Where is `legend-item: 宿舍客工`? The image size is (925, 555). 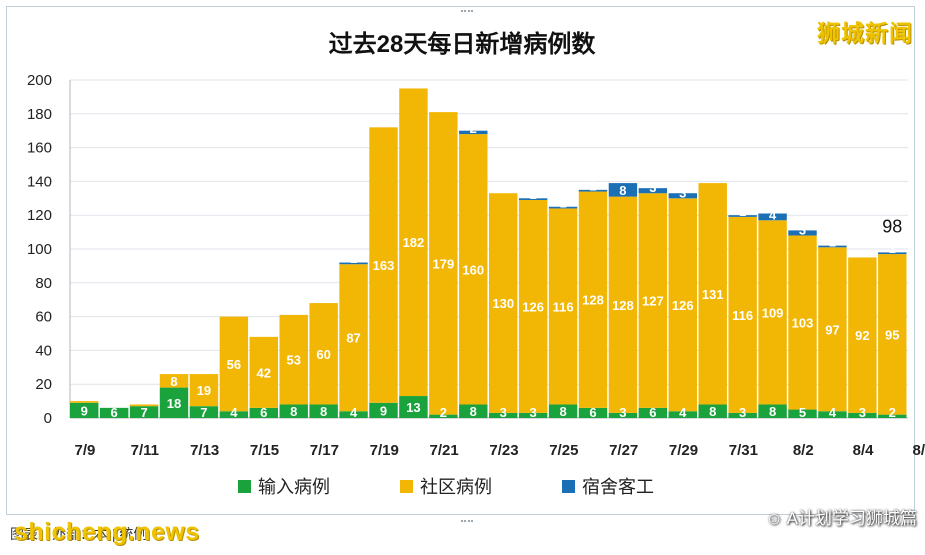 legend-item: 宿舍客工 is located at coordinates (608, 487).